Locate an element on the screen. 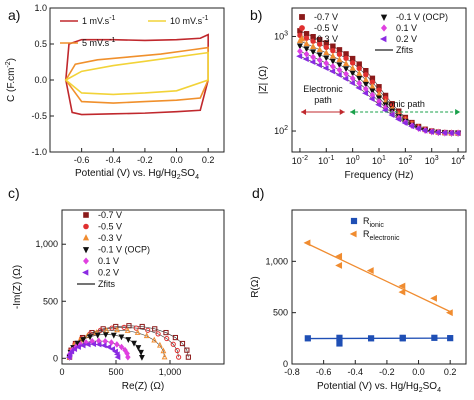 This screenshot has width=474, height=400. x-tick-label: 0.2 is located at coordinates (208, 160).